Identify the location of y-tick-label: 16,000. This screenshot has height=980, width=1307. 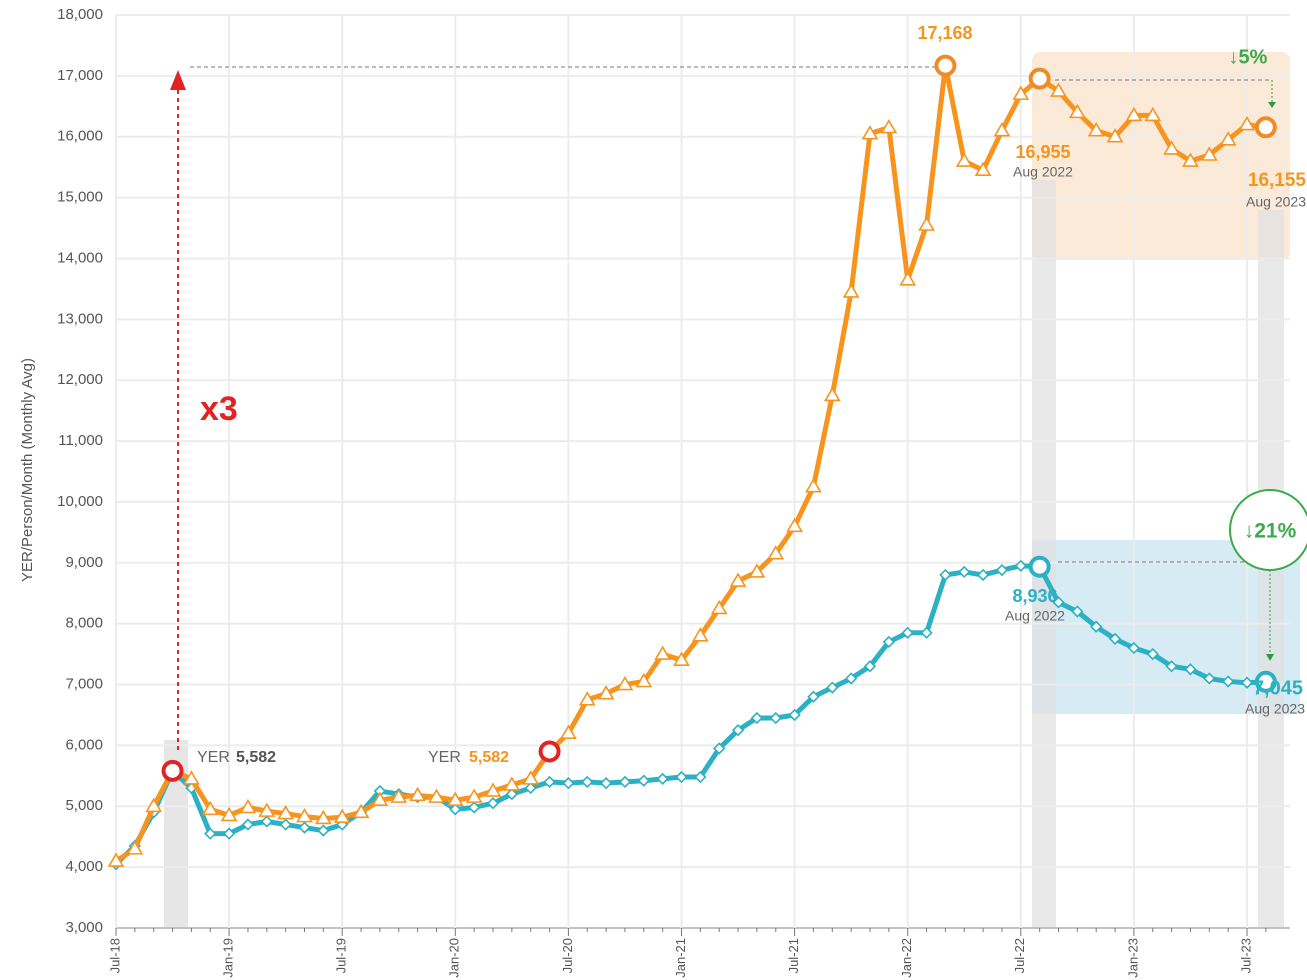
(80, 136).